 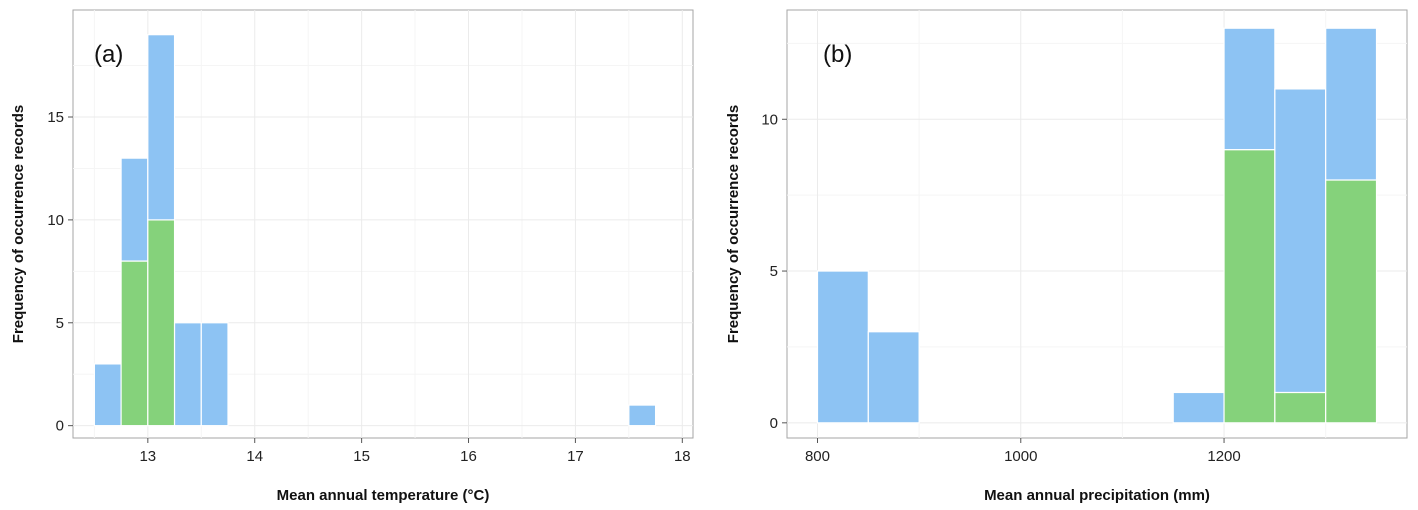 What do you see at coordinates (1223, 456) in the screenshot?
I see `x-tick-label: 1200` at bounding box center [1223, 456].